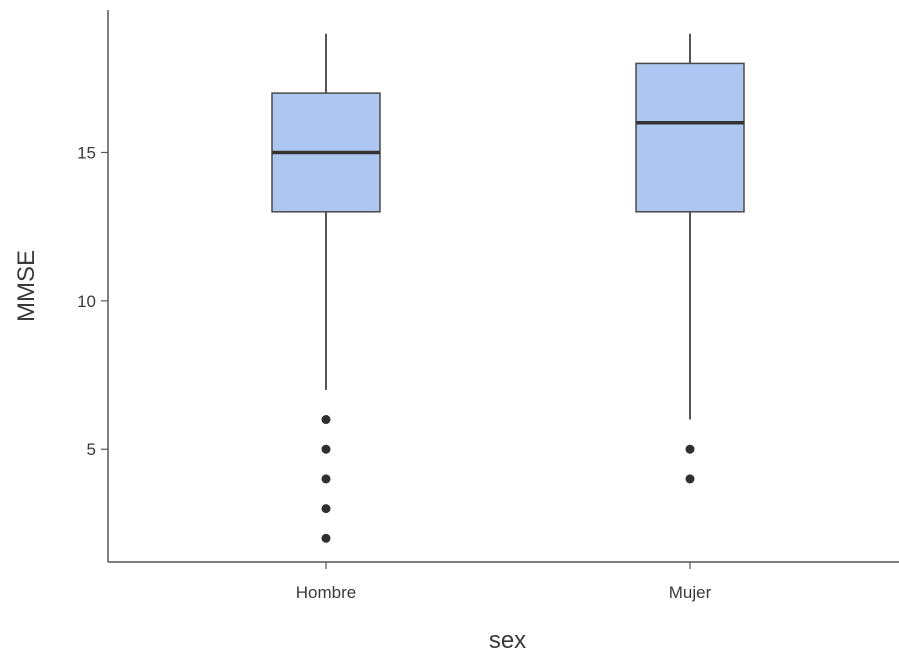  I want to click on y-tick-label: 15, so click(86, 152).